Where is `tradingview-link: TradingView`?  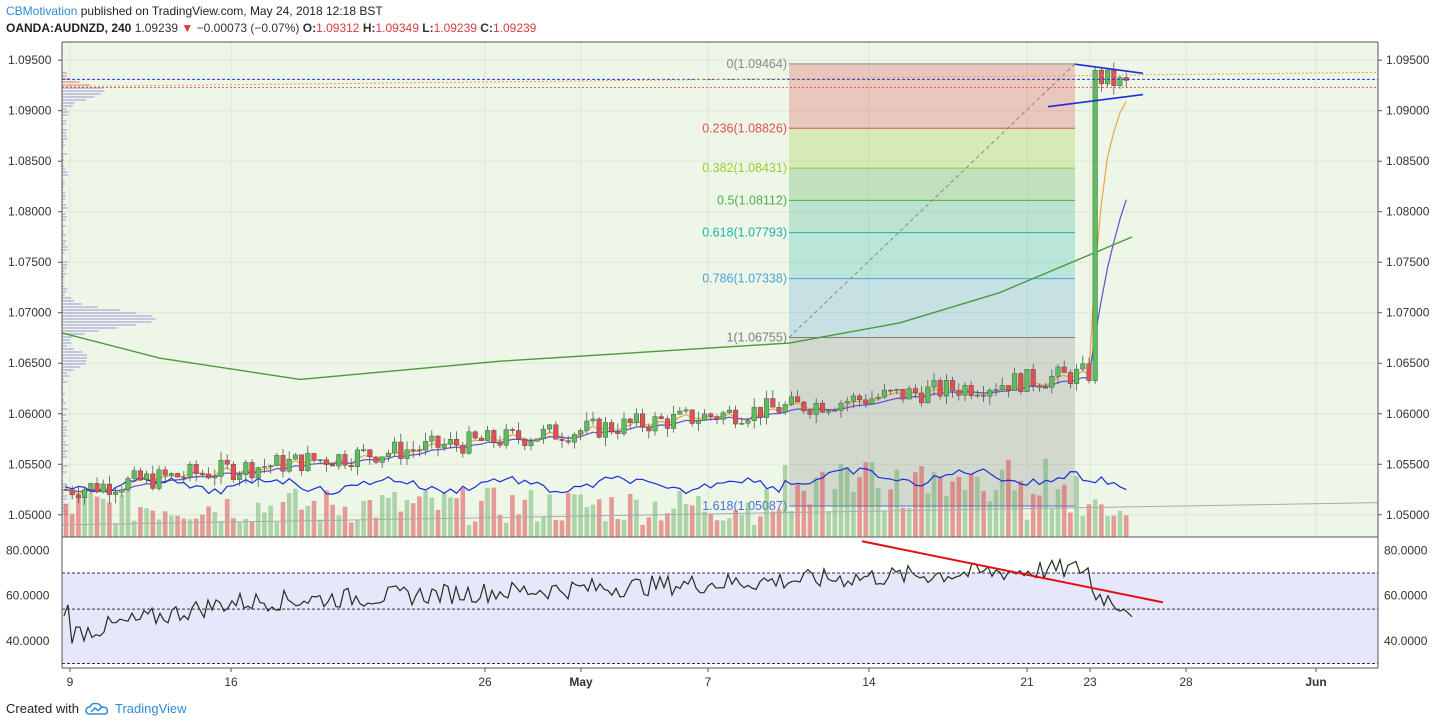 tradingview-link: TradingView is located at coordinates (150, 708).